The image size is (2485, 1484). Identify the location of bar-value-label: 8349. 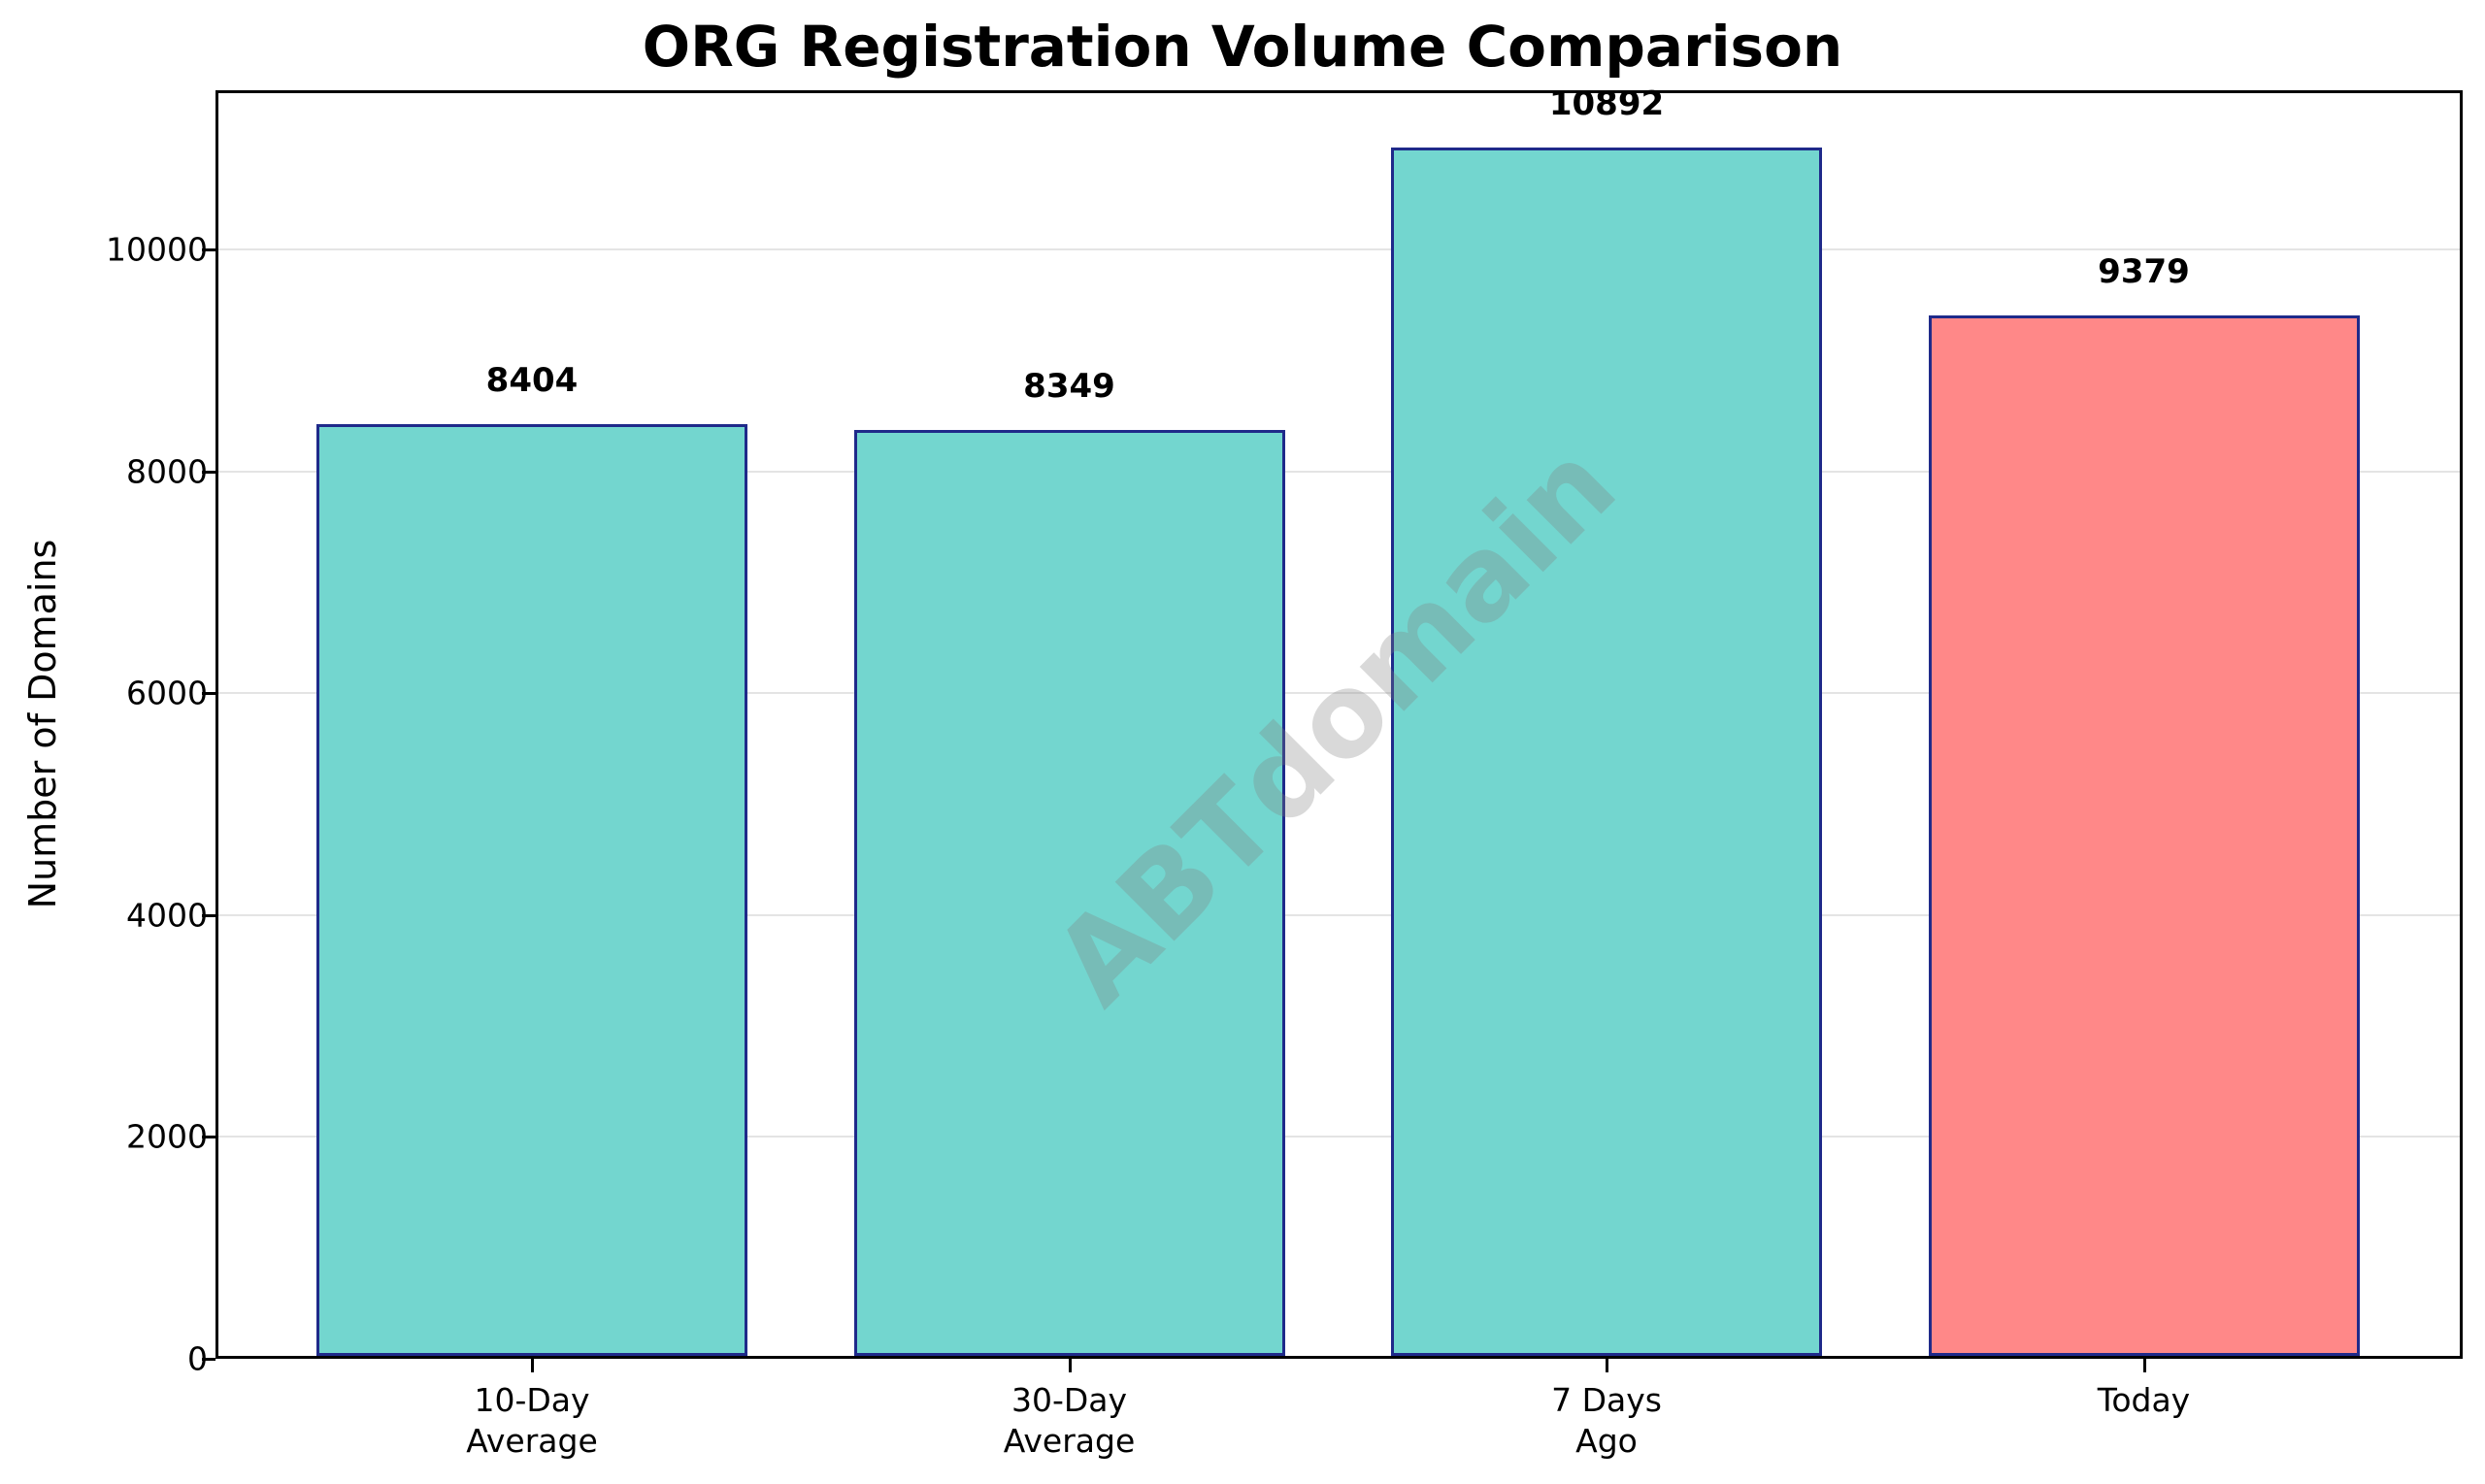
(1069, 386).